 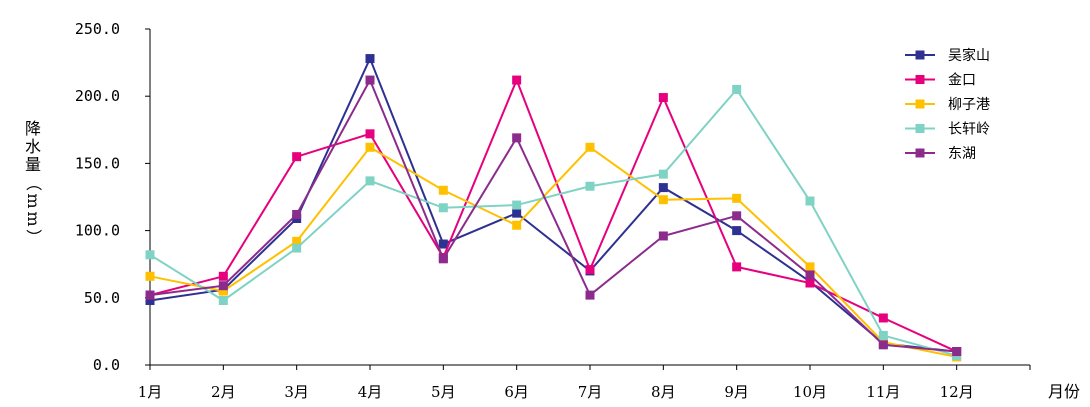 I want to click on legend-item: 柳子港, so click(x=947, y=104).